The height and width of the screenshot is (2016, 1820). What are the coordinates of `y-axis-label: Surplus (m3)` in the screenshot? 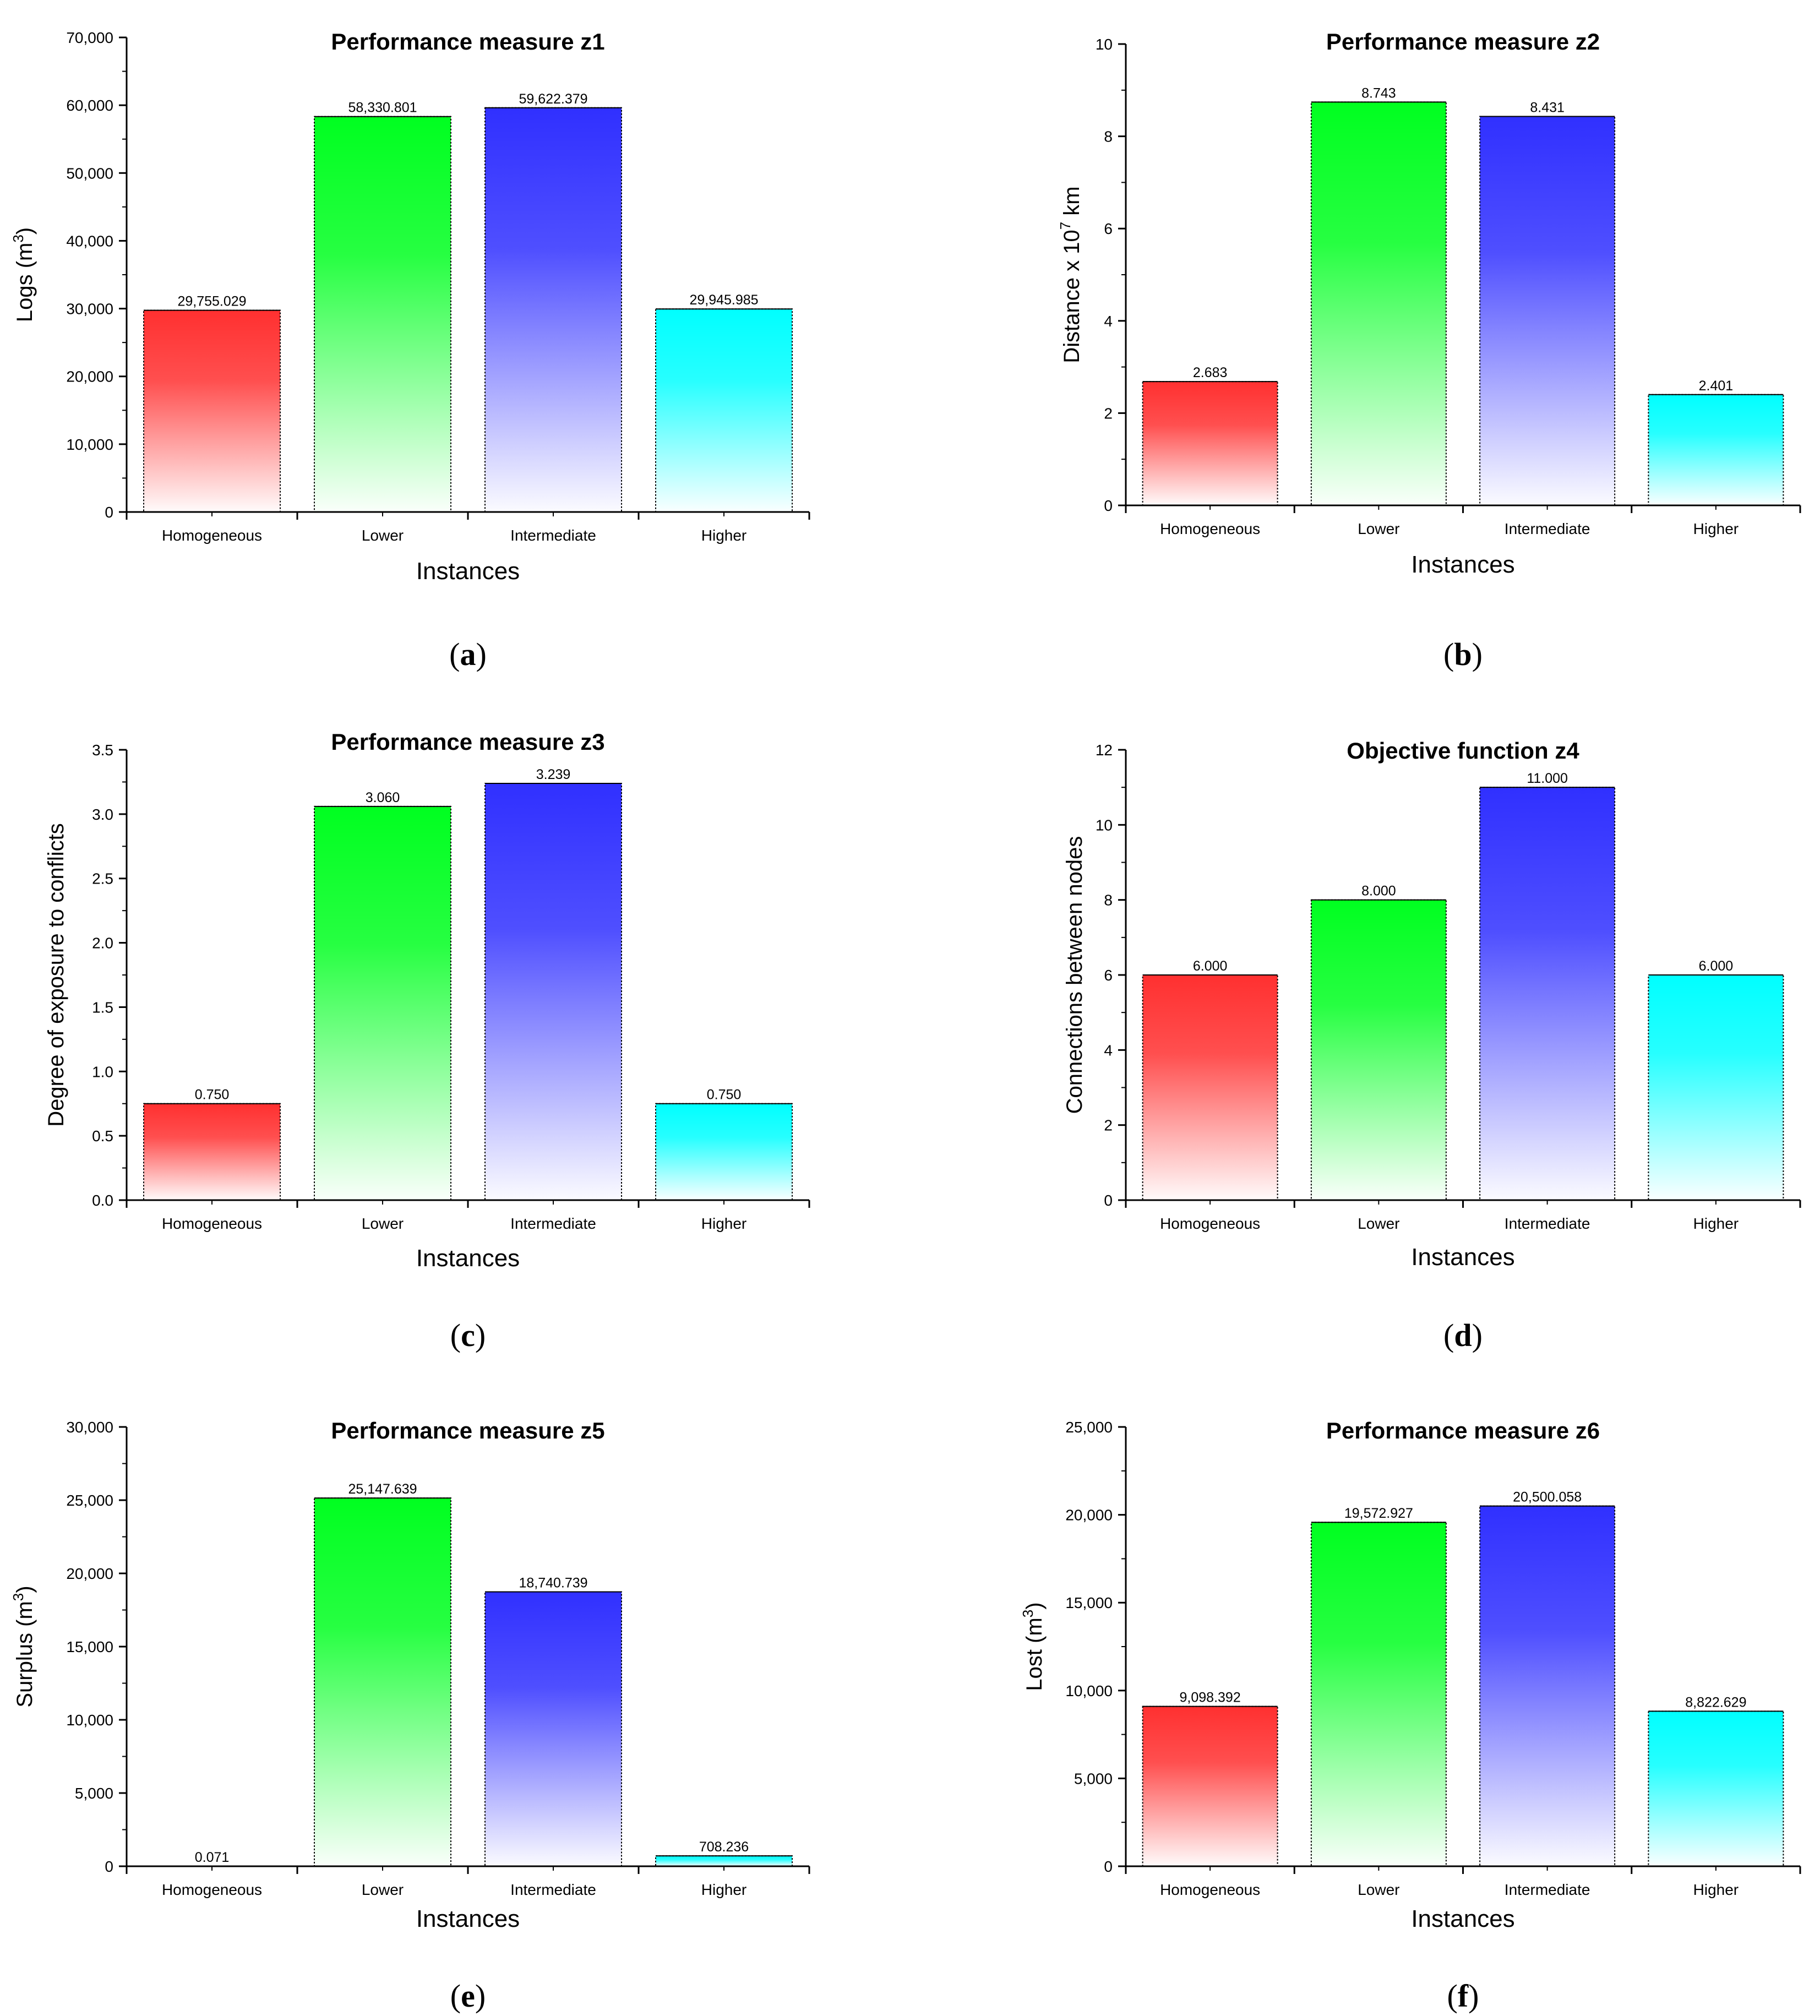 It's located at (24, 1646).